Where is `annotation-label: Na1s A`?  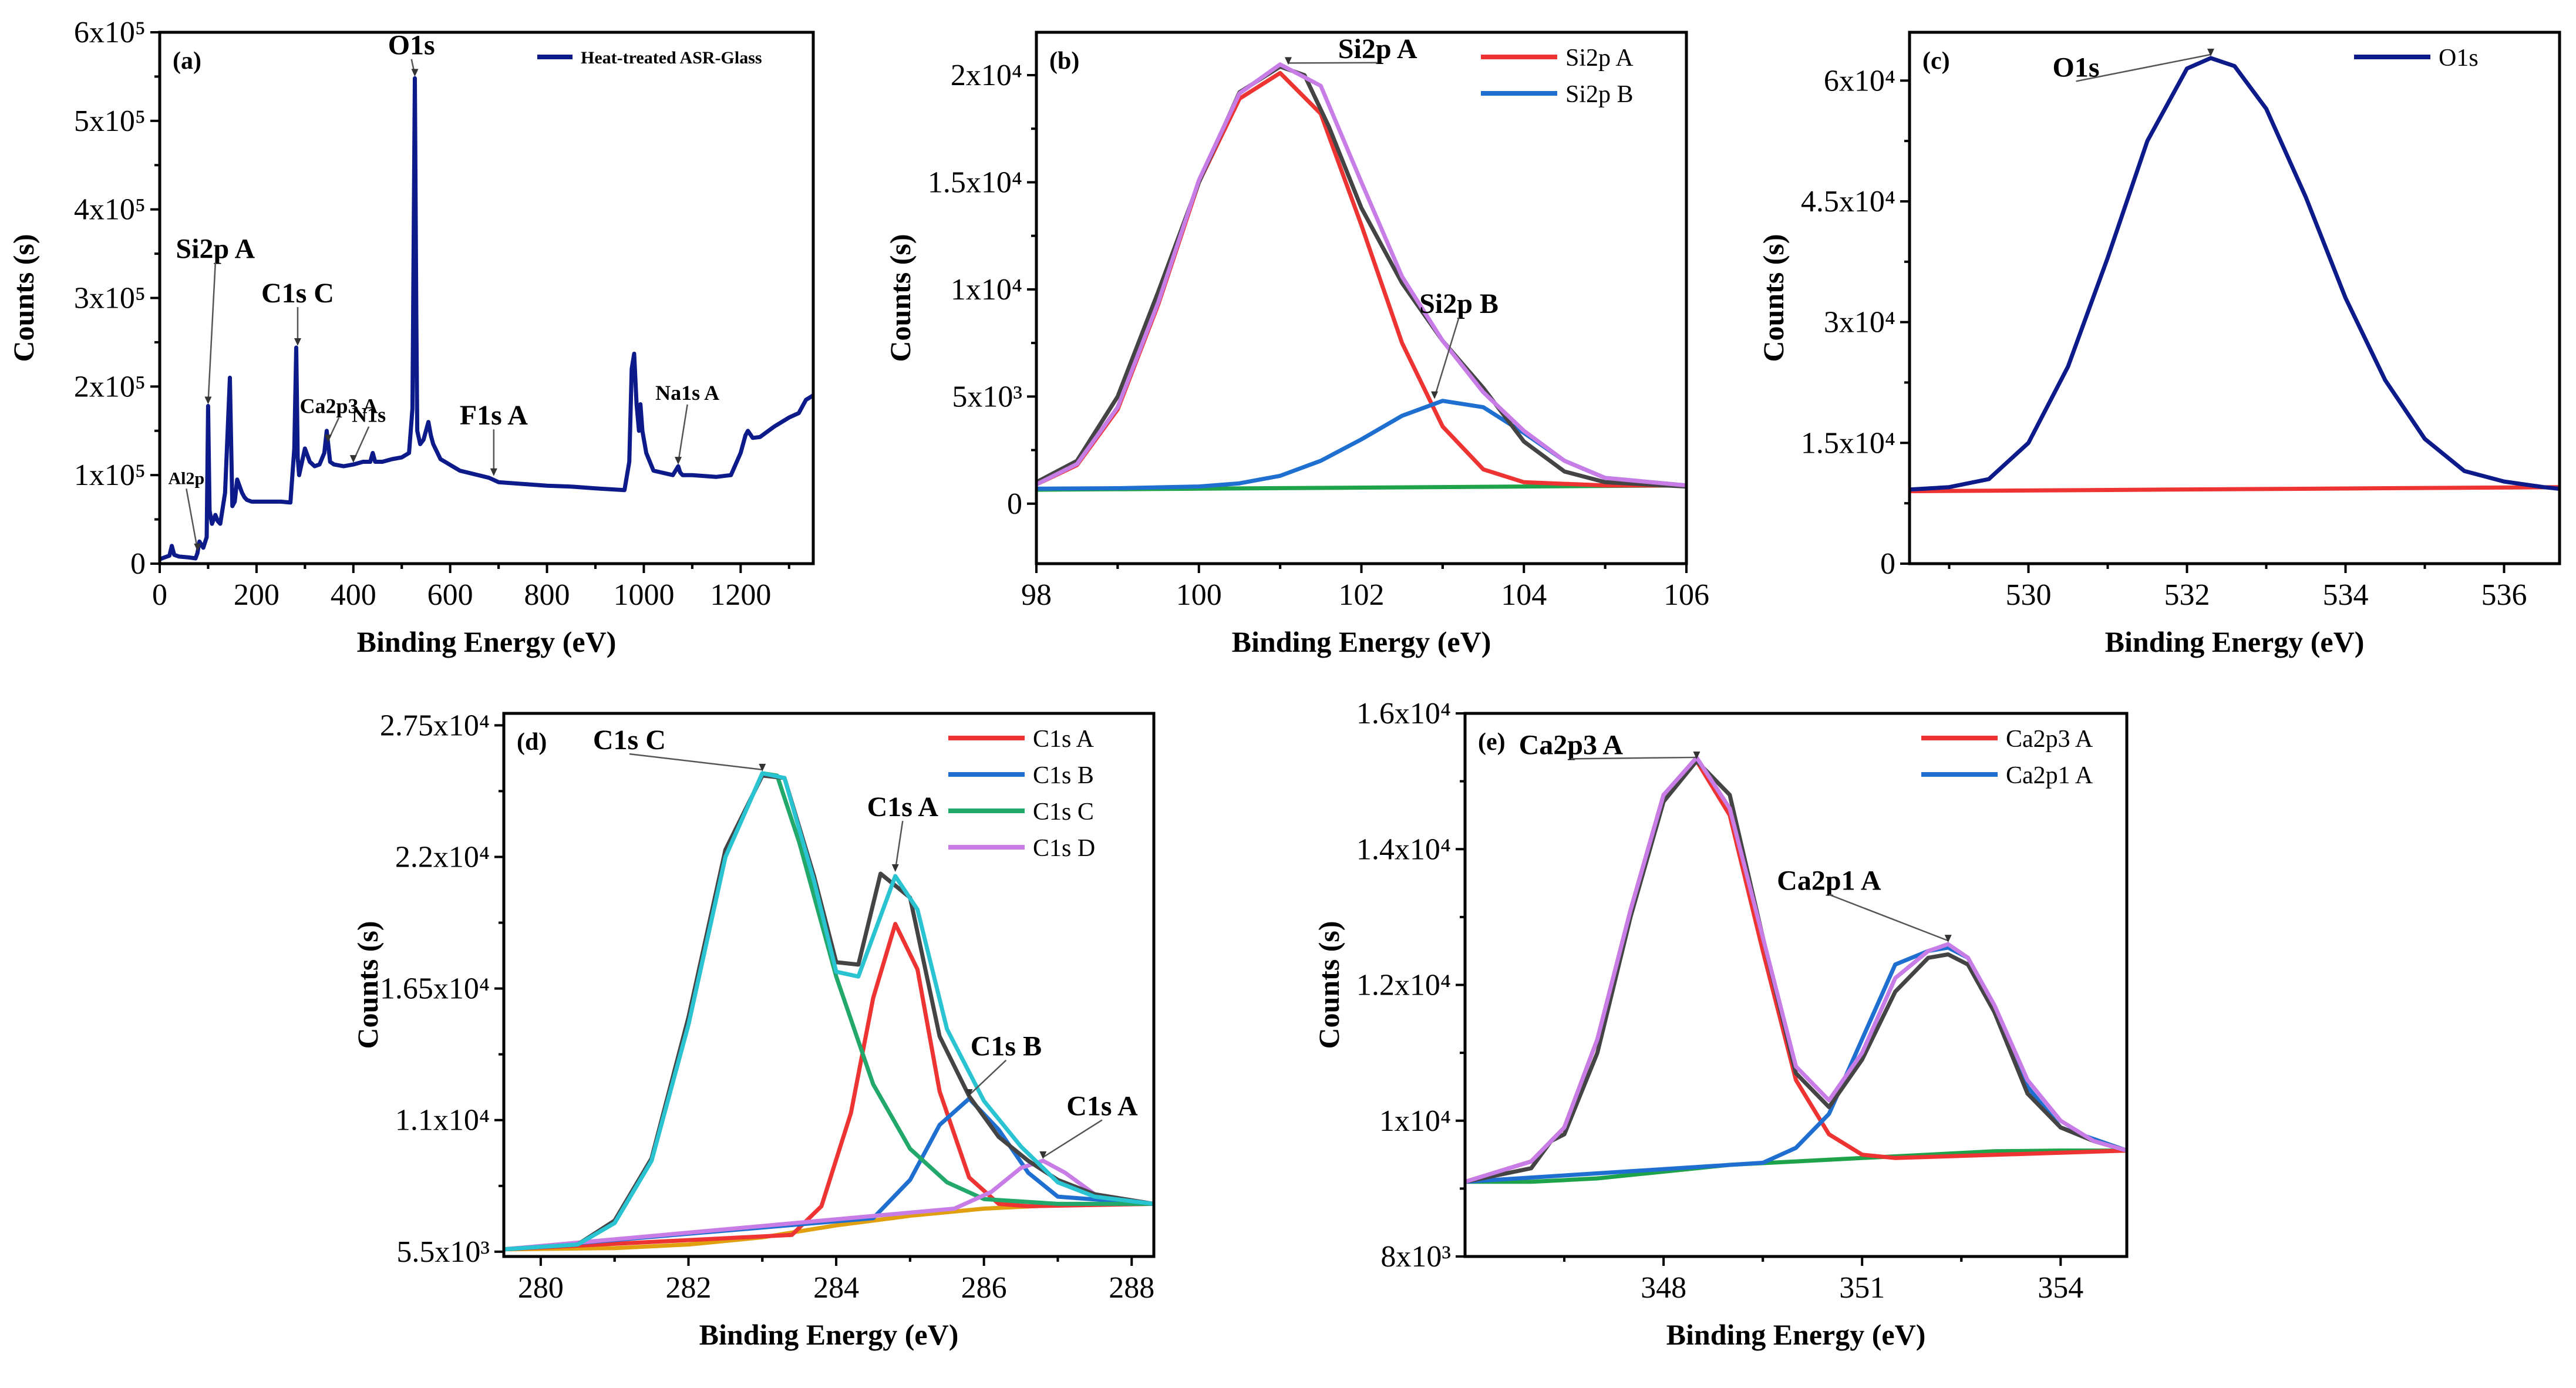 annotation-label: Na1s A is located at coordinates (687, 393).